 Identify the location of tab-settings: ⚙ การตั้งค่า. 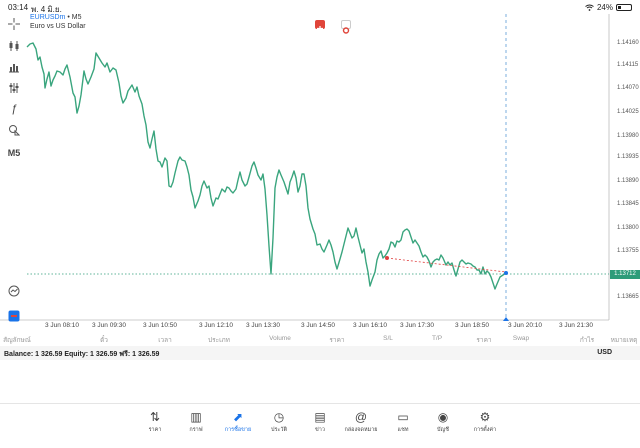
(485, 422).